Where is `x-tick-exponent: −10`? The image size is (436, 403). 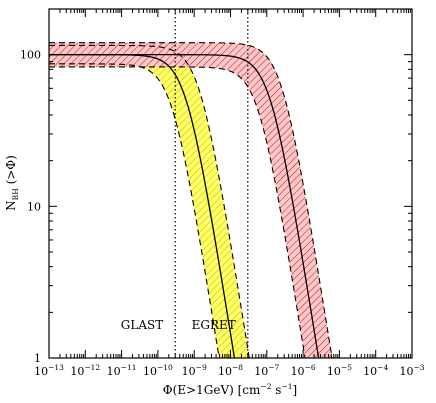 x-tick-exponent: −10 is located at coordinates (165, 367).